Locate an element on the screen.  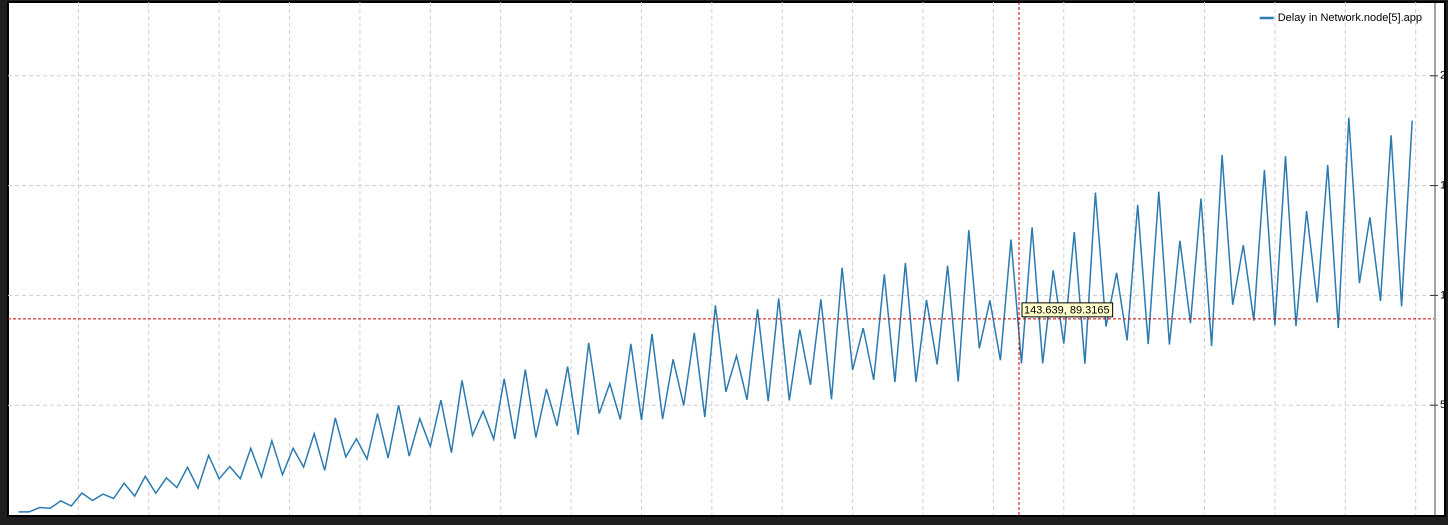
crosshair-label-box is located at coordinates (1067, 310).